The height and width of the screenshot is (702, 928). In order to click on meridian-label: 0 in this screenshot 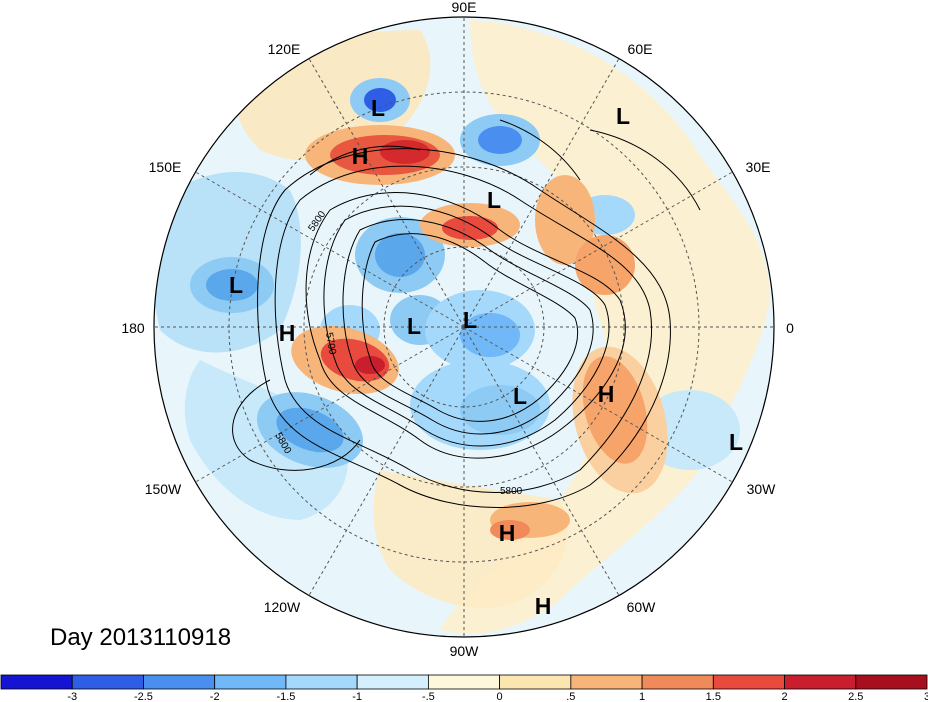, I will do `click(790, 328)`.